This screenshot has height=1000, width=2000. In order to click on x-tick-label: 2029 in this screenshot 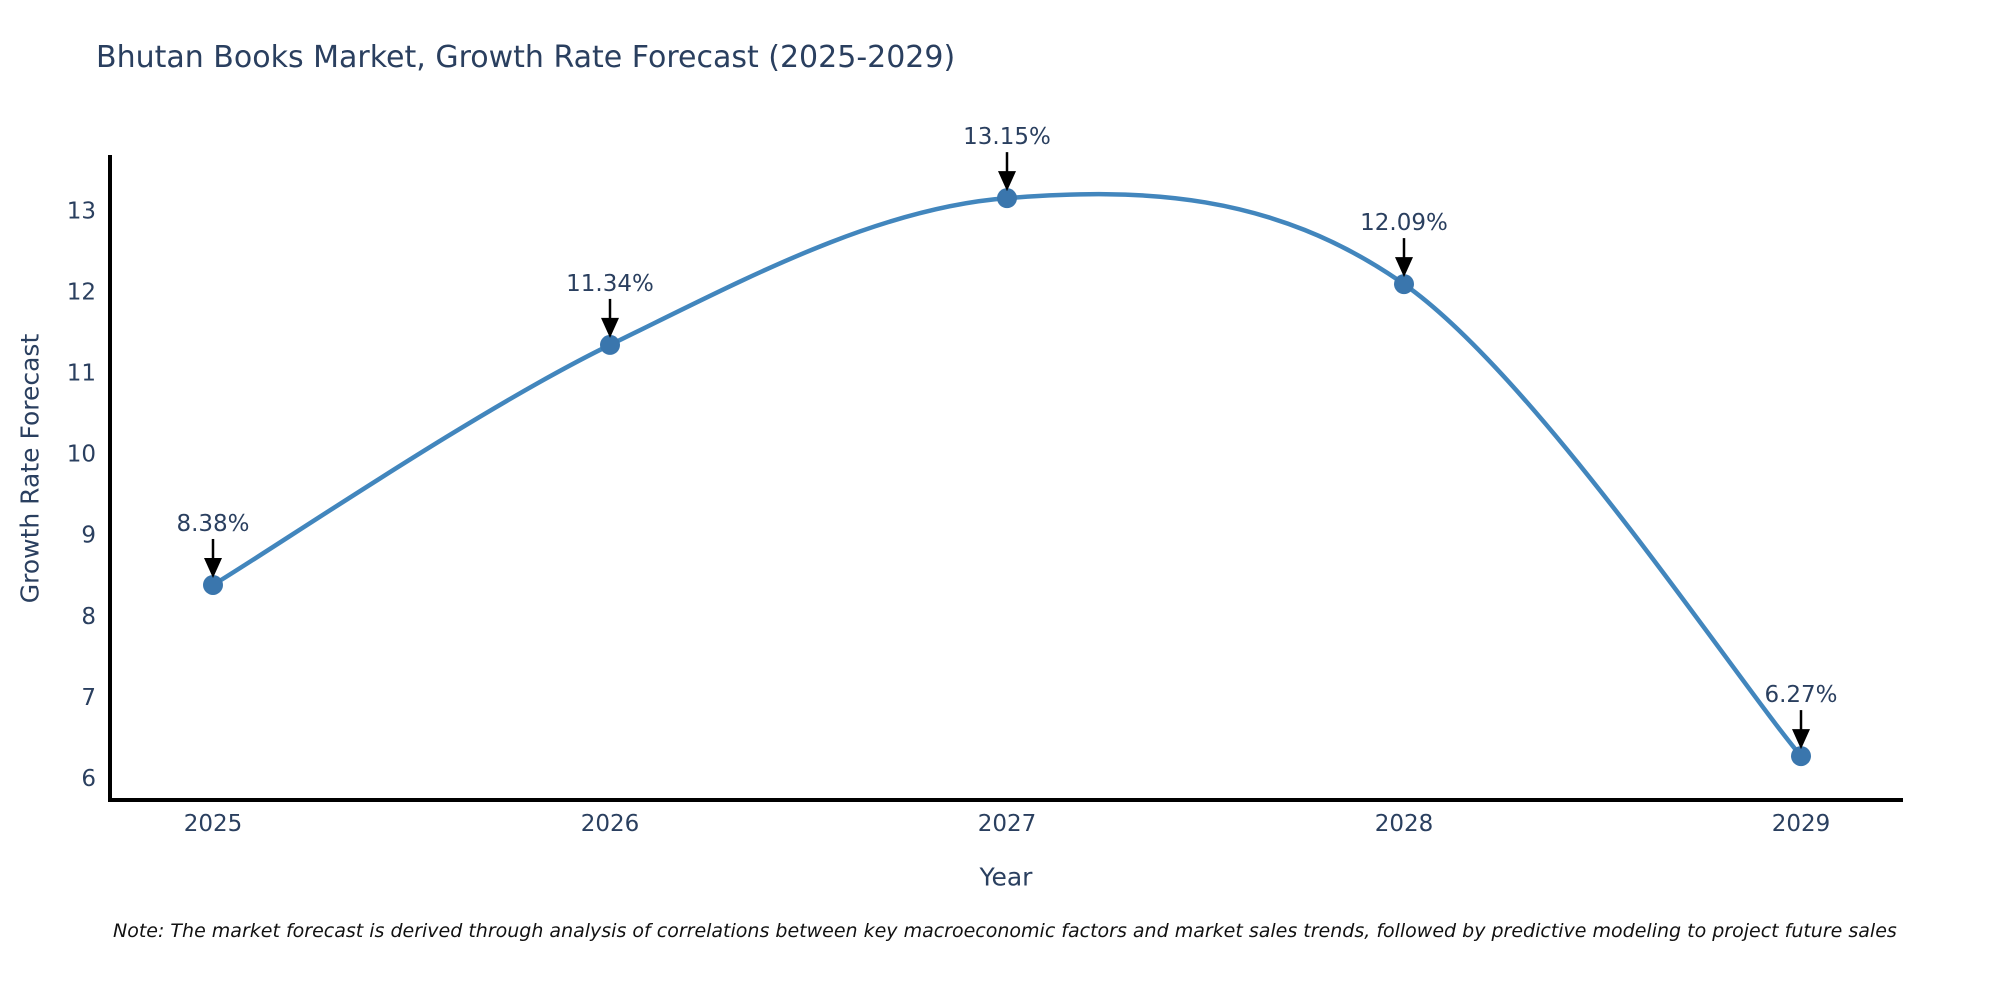, I will do `click(1801, 824)`.